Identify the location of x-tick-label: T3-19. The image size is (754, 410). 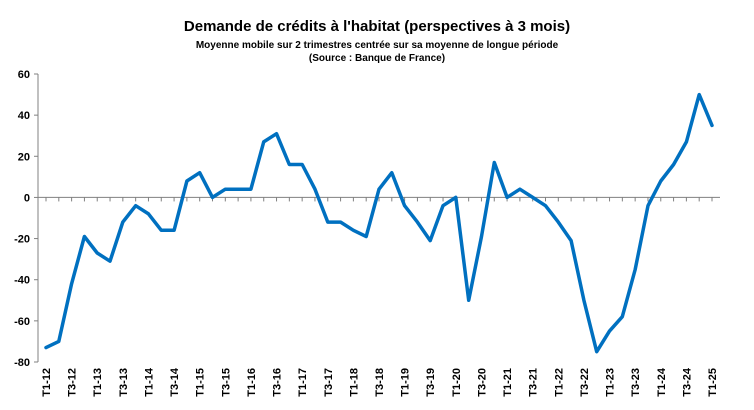
(431, 382).